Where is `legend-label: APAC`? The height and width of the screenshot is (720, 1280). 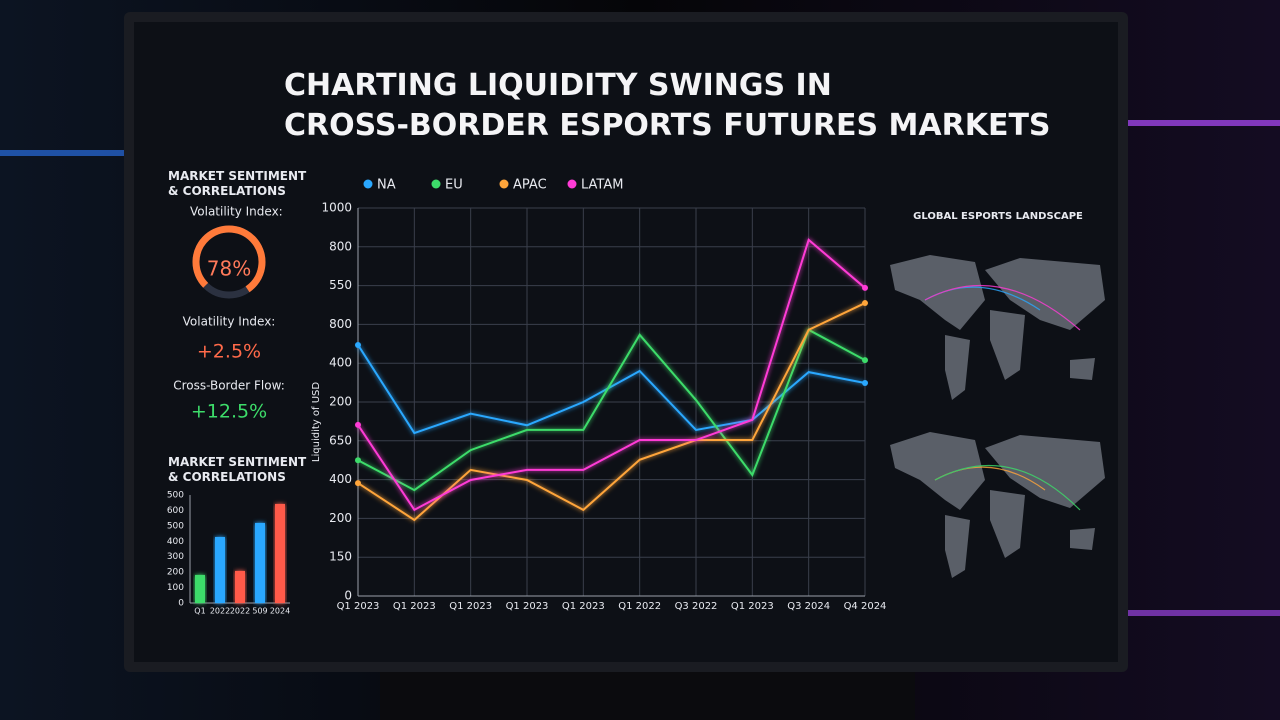
legend-label: APAC is located at coordinates (530, 185).